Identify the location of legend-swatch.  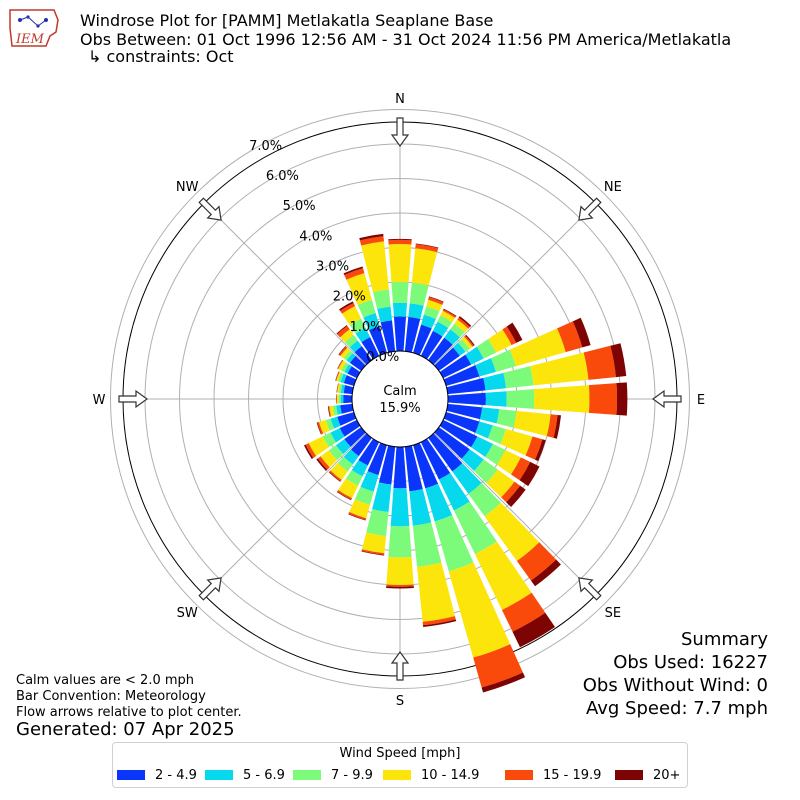
(519, 775).